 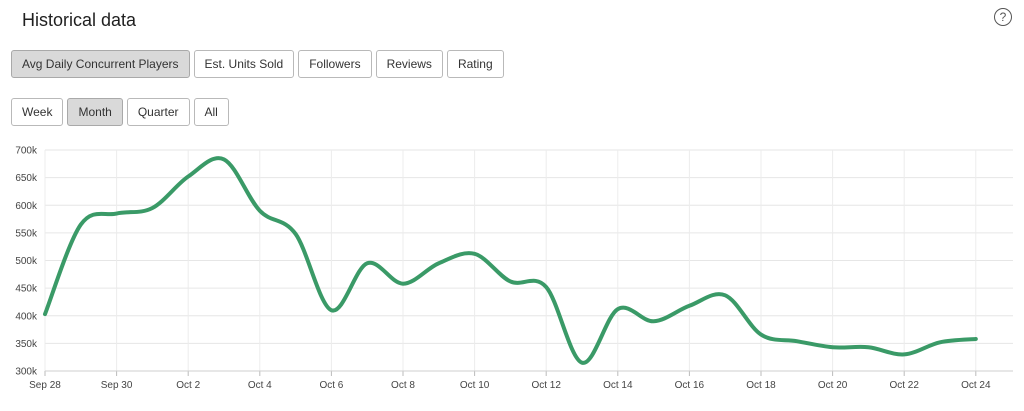 I want to click on y-tick-label: 450k, so click(x=26, y=289).